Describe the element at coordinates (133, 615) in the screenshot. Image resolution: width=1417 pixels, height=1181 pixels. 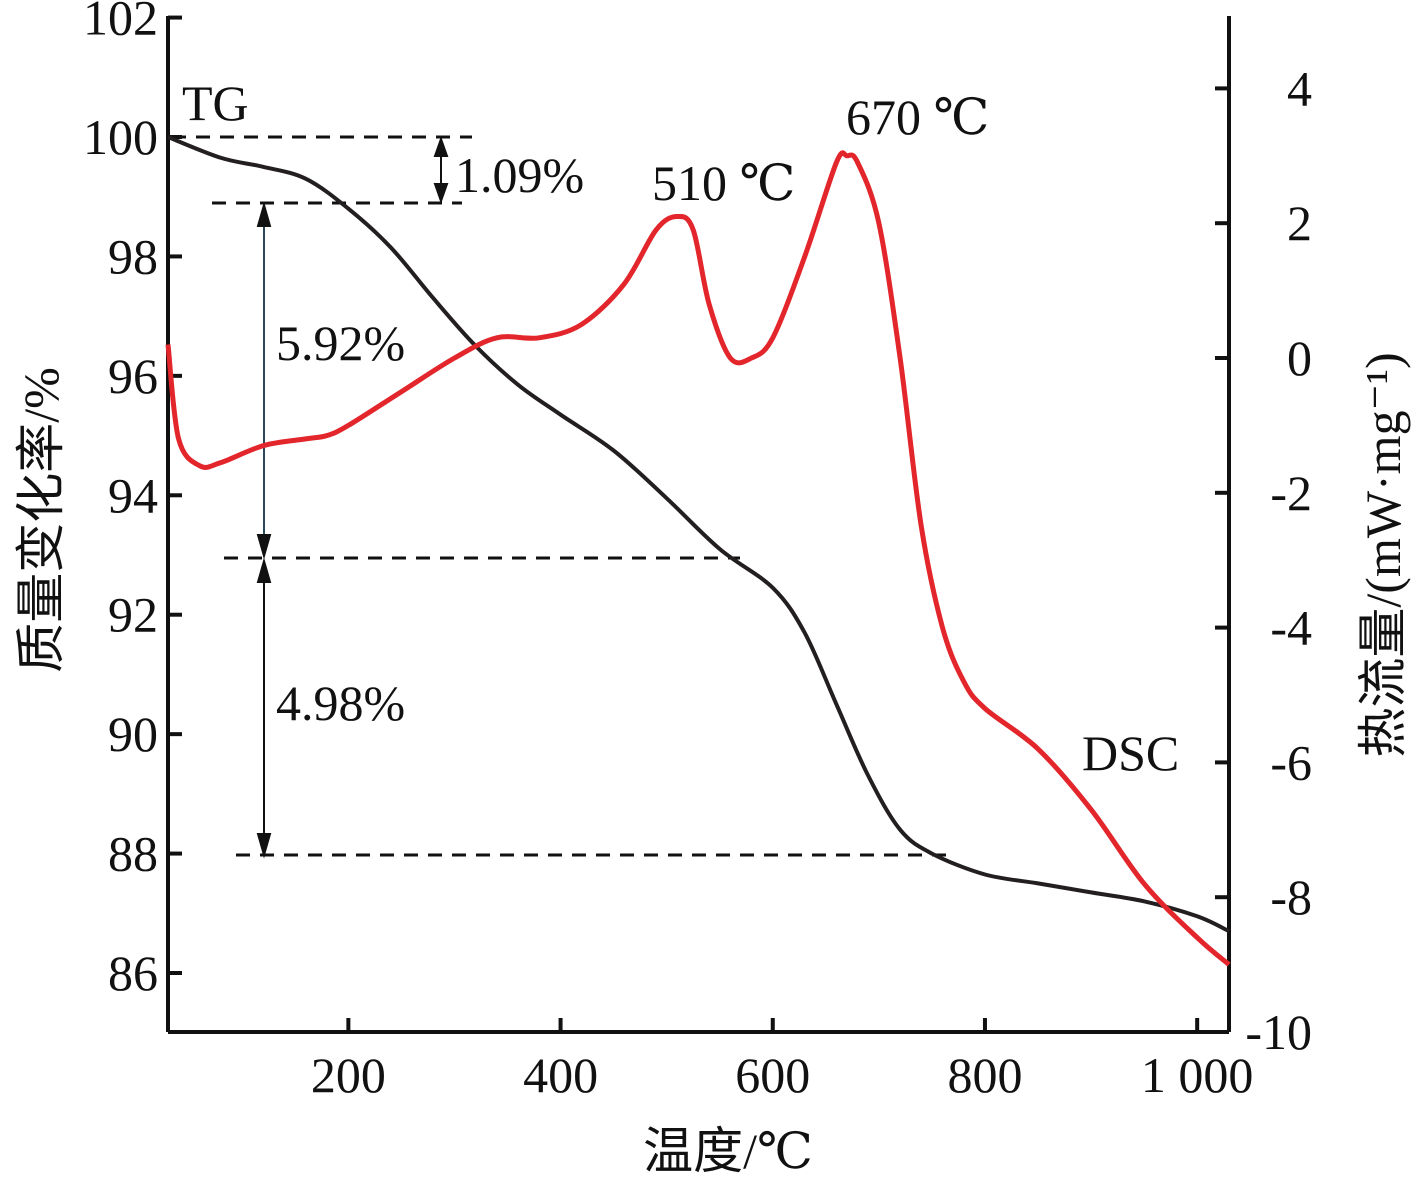
I see `y-left-tick-label: 92` at that location.